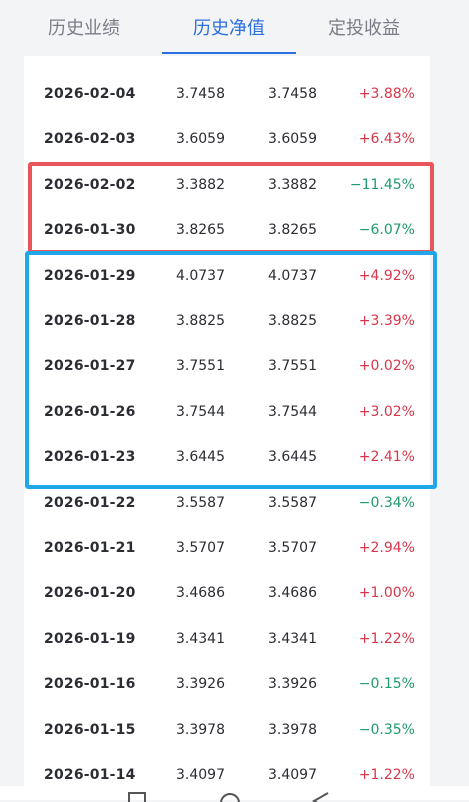 This screenshot has width=469, height=802. What do you see at coordinates (227, 412) in the screenshot?
I see `table-row: 2026-01-26 3.7544 3.7544 +3.02%` at bounding box center [227, 412].